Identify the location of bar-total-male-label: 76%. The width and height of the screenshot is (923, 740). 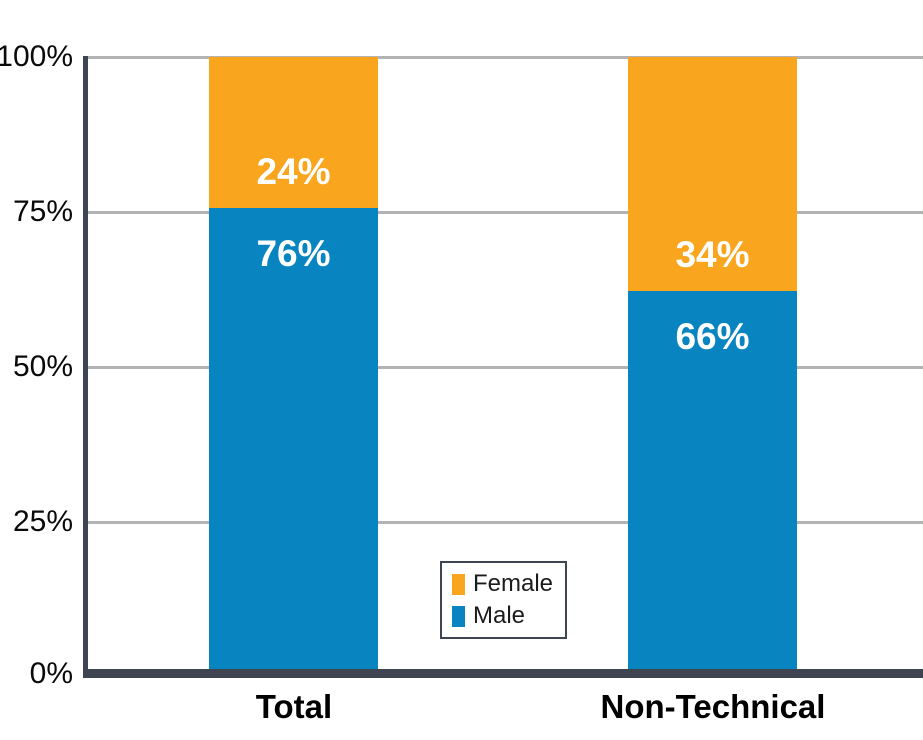
(293, 253).